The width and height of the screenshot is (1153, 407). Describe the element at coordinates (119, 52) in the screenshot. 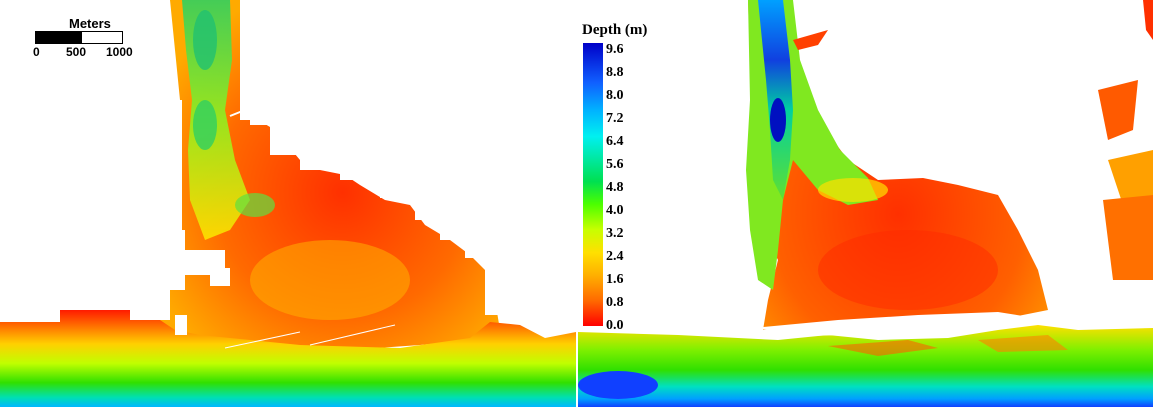

I see `scale-bar-tick-1000: 1000` at that location.